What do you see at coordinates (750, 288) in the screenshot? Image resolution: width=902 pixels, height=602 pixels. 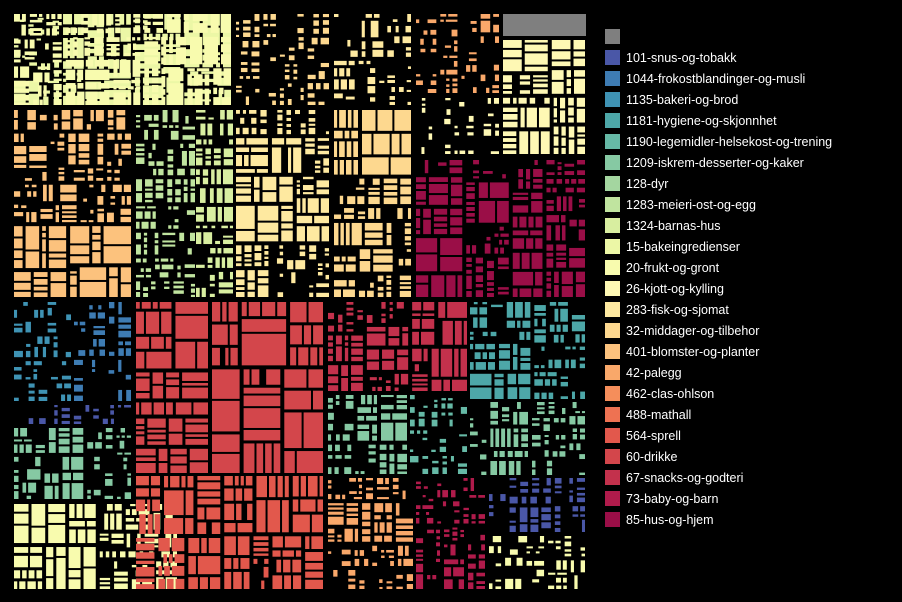 I see `legend-item: 26-kjott-og-kylling` at bounding box center [750, 288].